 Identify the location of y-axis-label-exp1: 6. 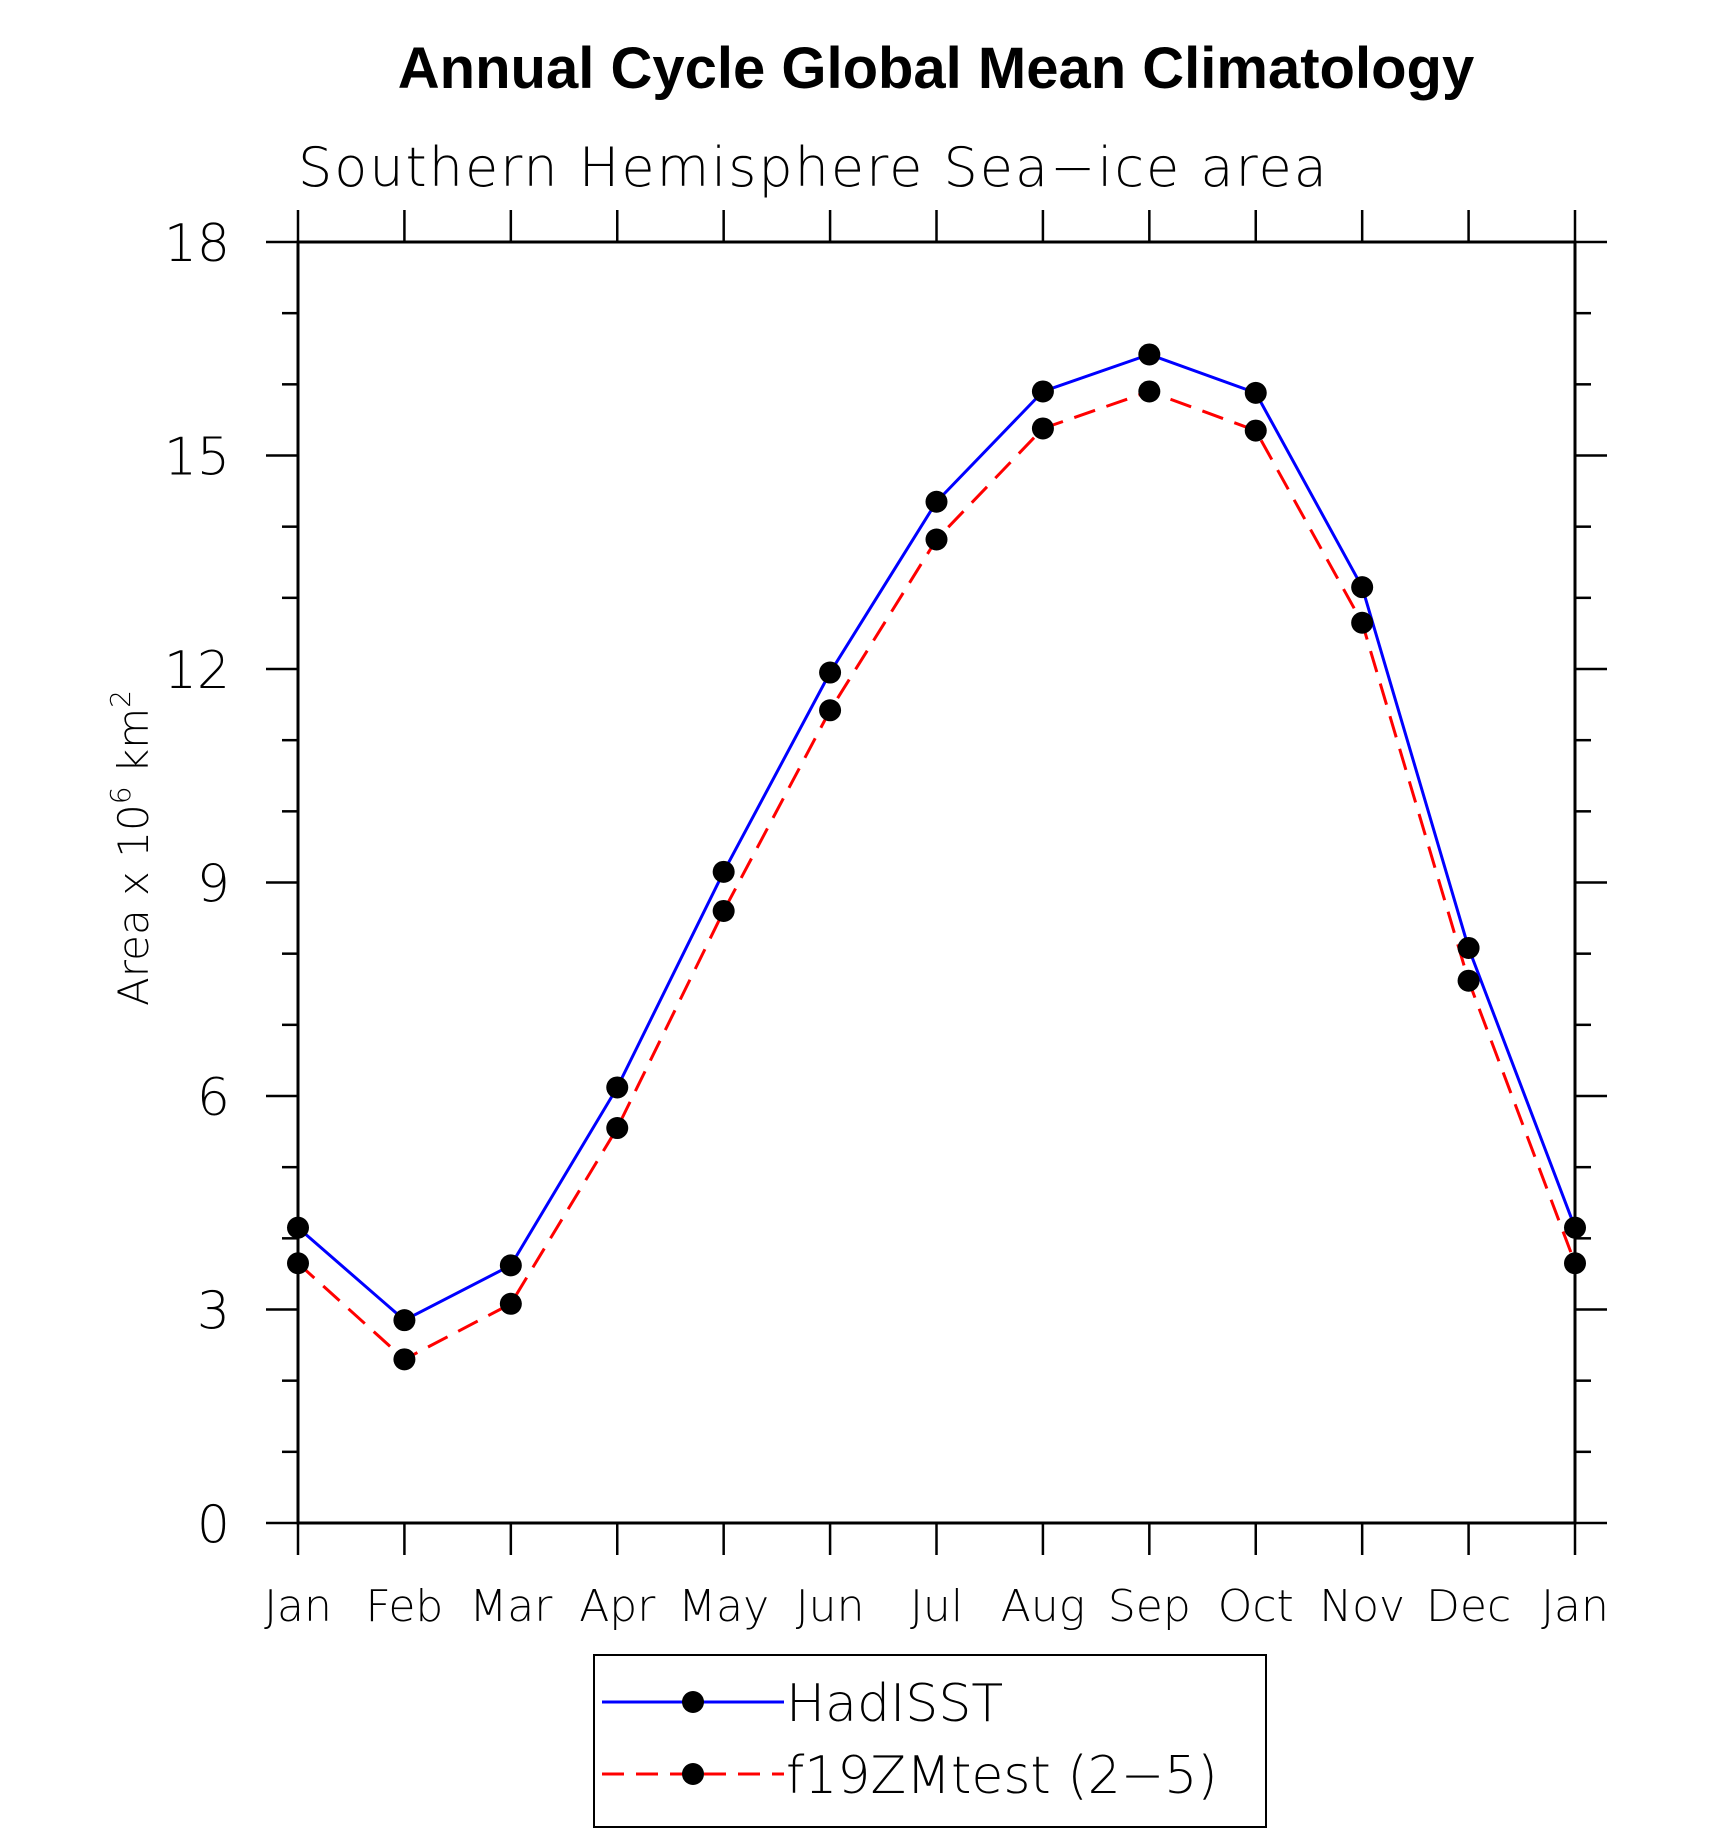
(120, 795).